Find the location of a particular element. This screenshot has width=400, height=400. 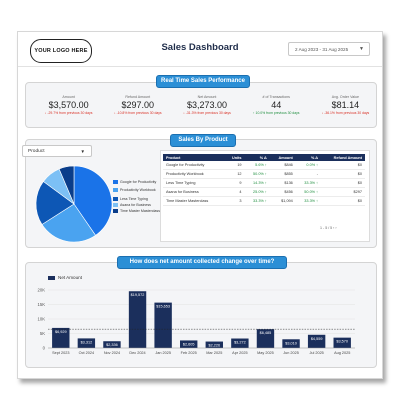

kpi-label: # of Transactions is located at coordinates (276, 97).